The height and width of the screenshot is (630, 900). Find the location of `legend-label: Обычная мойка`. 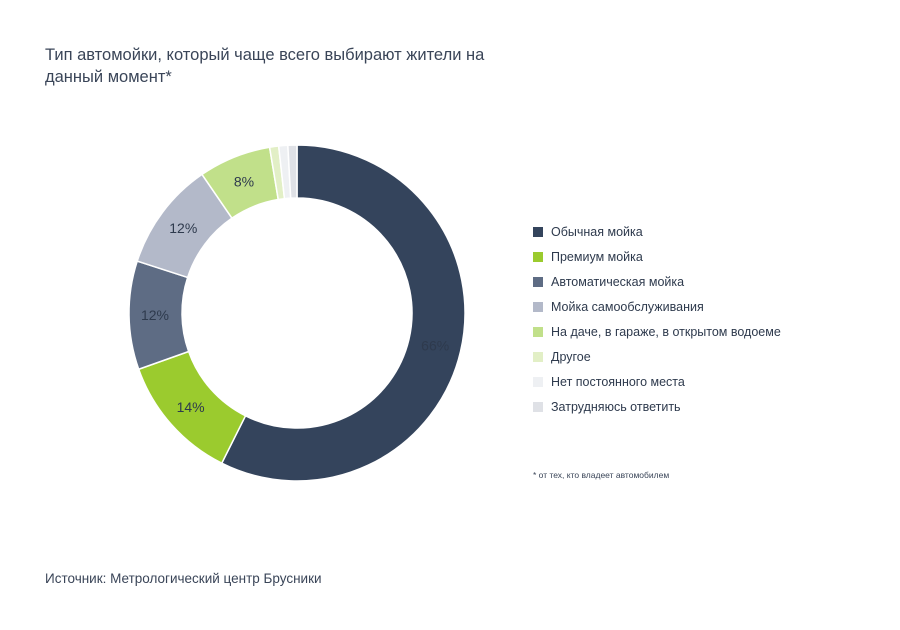

legend-label: Обычная мойка is located at coordinates (597, 231).